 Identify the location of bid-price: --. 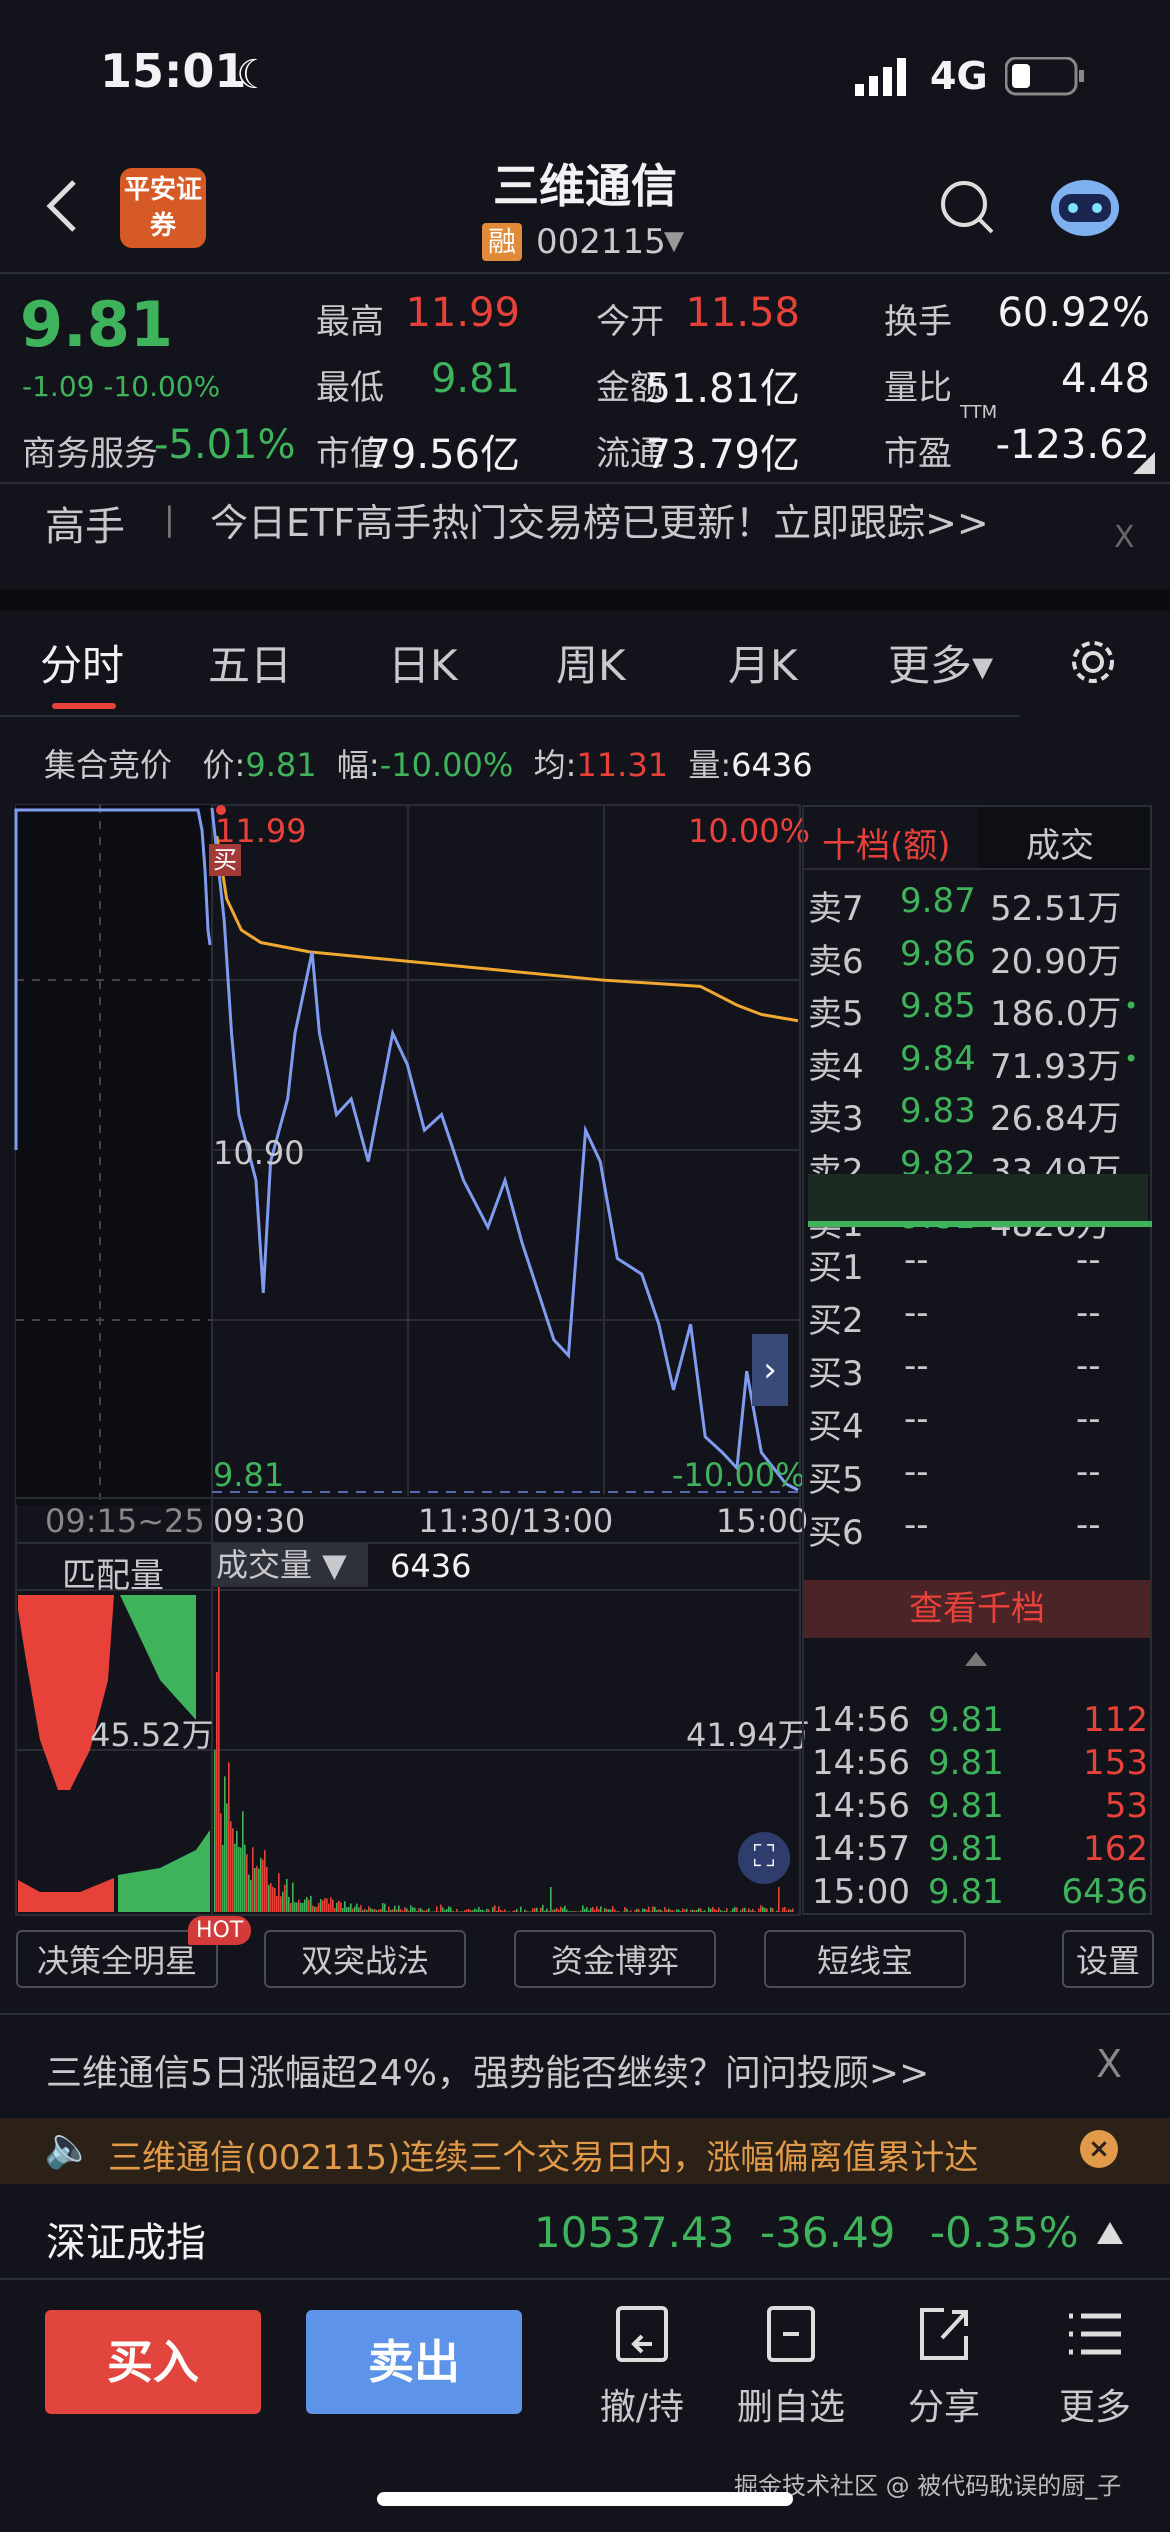
(916, 1525).